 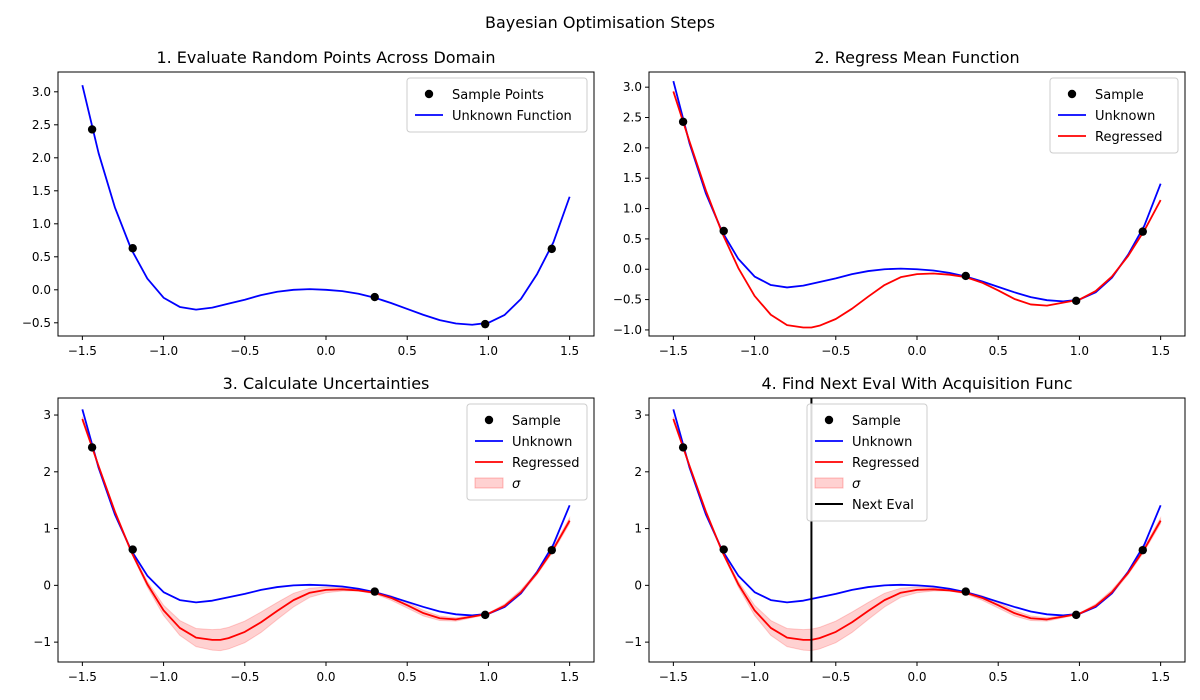 What do you see at coordinates (1114, 115) in the screenshot?
I see `legend: Sample Unknown Regressed` at bounding box center [1114, 115].